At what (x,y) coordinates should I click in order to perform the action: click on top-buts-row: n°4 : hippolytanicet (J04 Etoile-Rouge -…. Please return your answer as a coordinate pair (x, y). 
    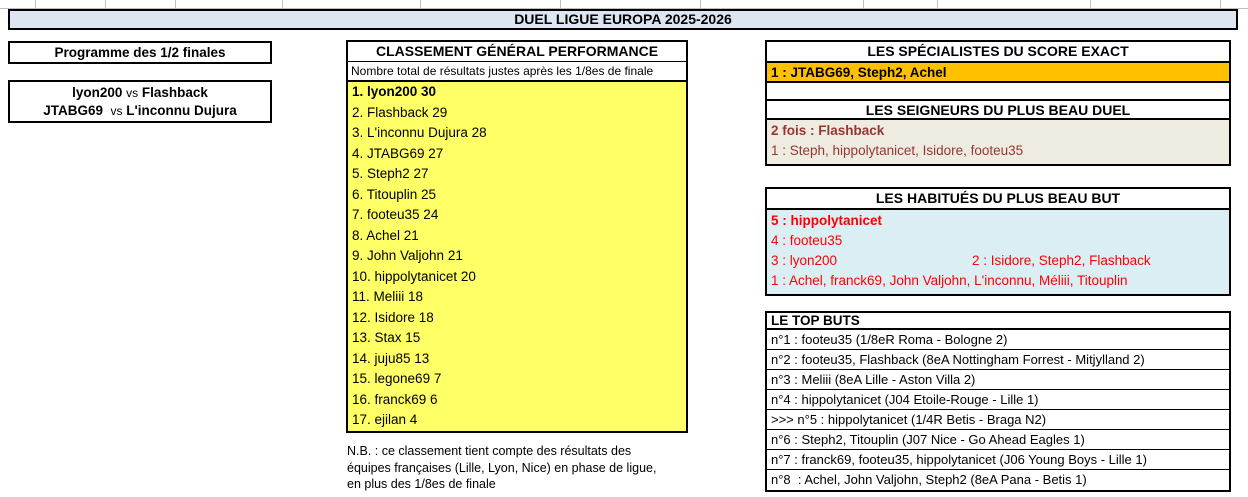
    Looking at the image, I should click on (998, 400).